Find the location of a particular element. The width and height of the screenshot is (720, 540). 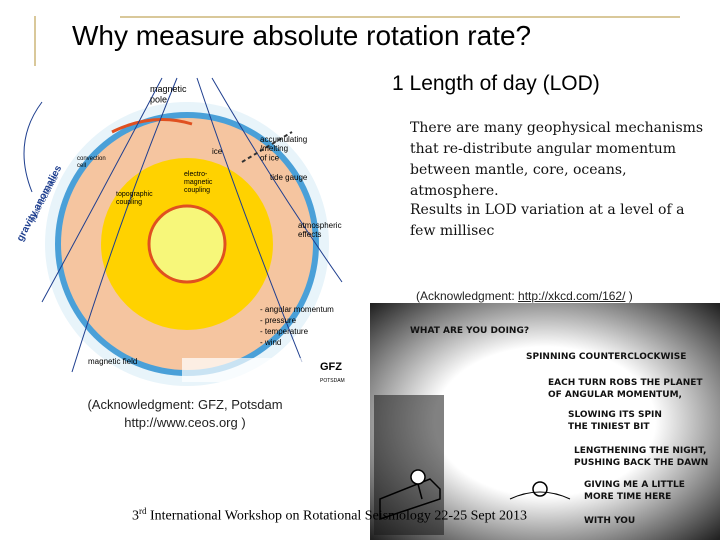

comic-spin-motion is located at coordinates (540, 495).